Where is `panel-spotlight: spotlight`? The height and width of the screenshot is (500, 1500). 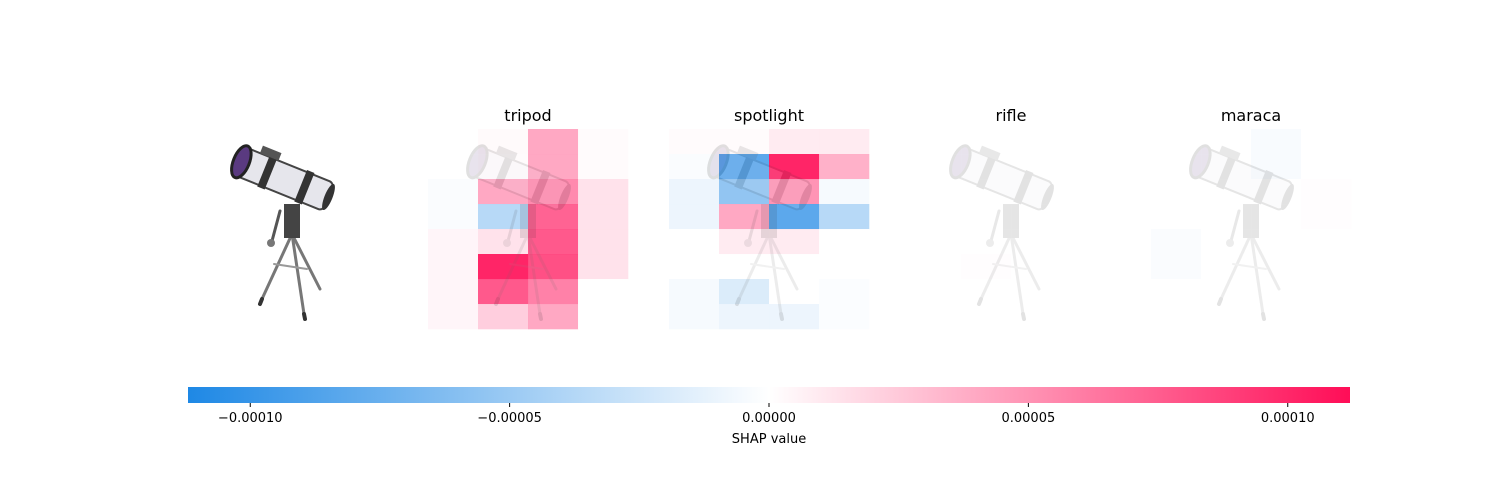
panel-spotlight: spotlight is located at coordinates (769, 218).